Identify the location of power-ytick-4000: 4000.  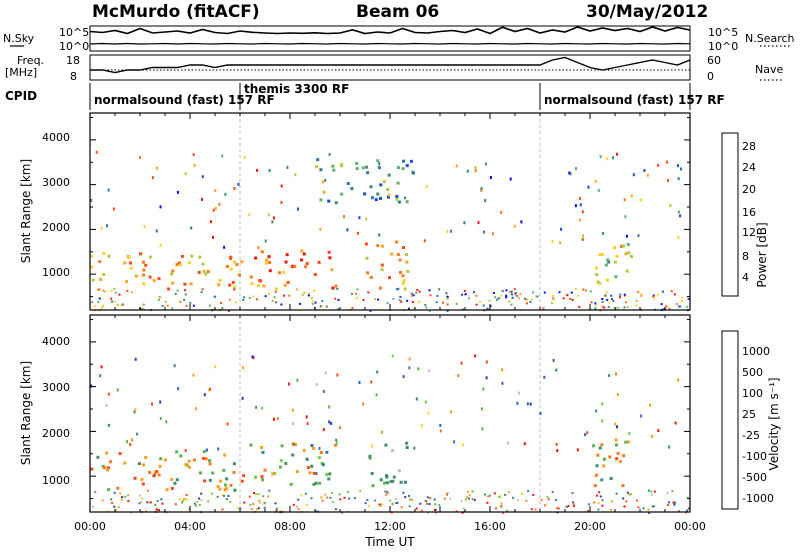
(56, 137).